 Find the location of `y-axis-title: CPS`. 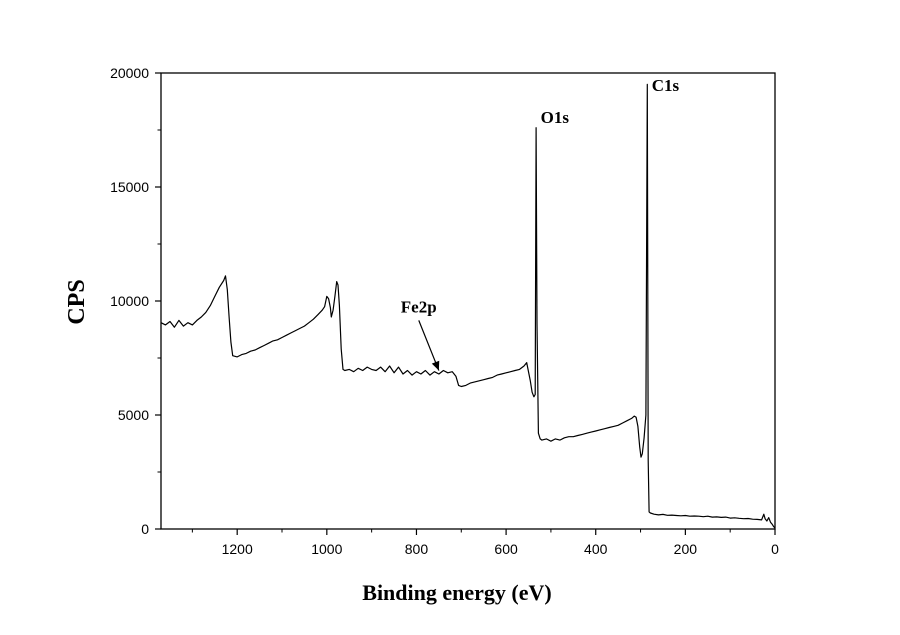

y-axis-title: CPS is located at coordinates (77, 301).